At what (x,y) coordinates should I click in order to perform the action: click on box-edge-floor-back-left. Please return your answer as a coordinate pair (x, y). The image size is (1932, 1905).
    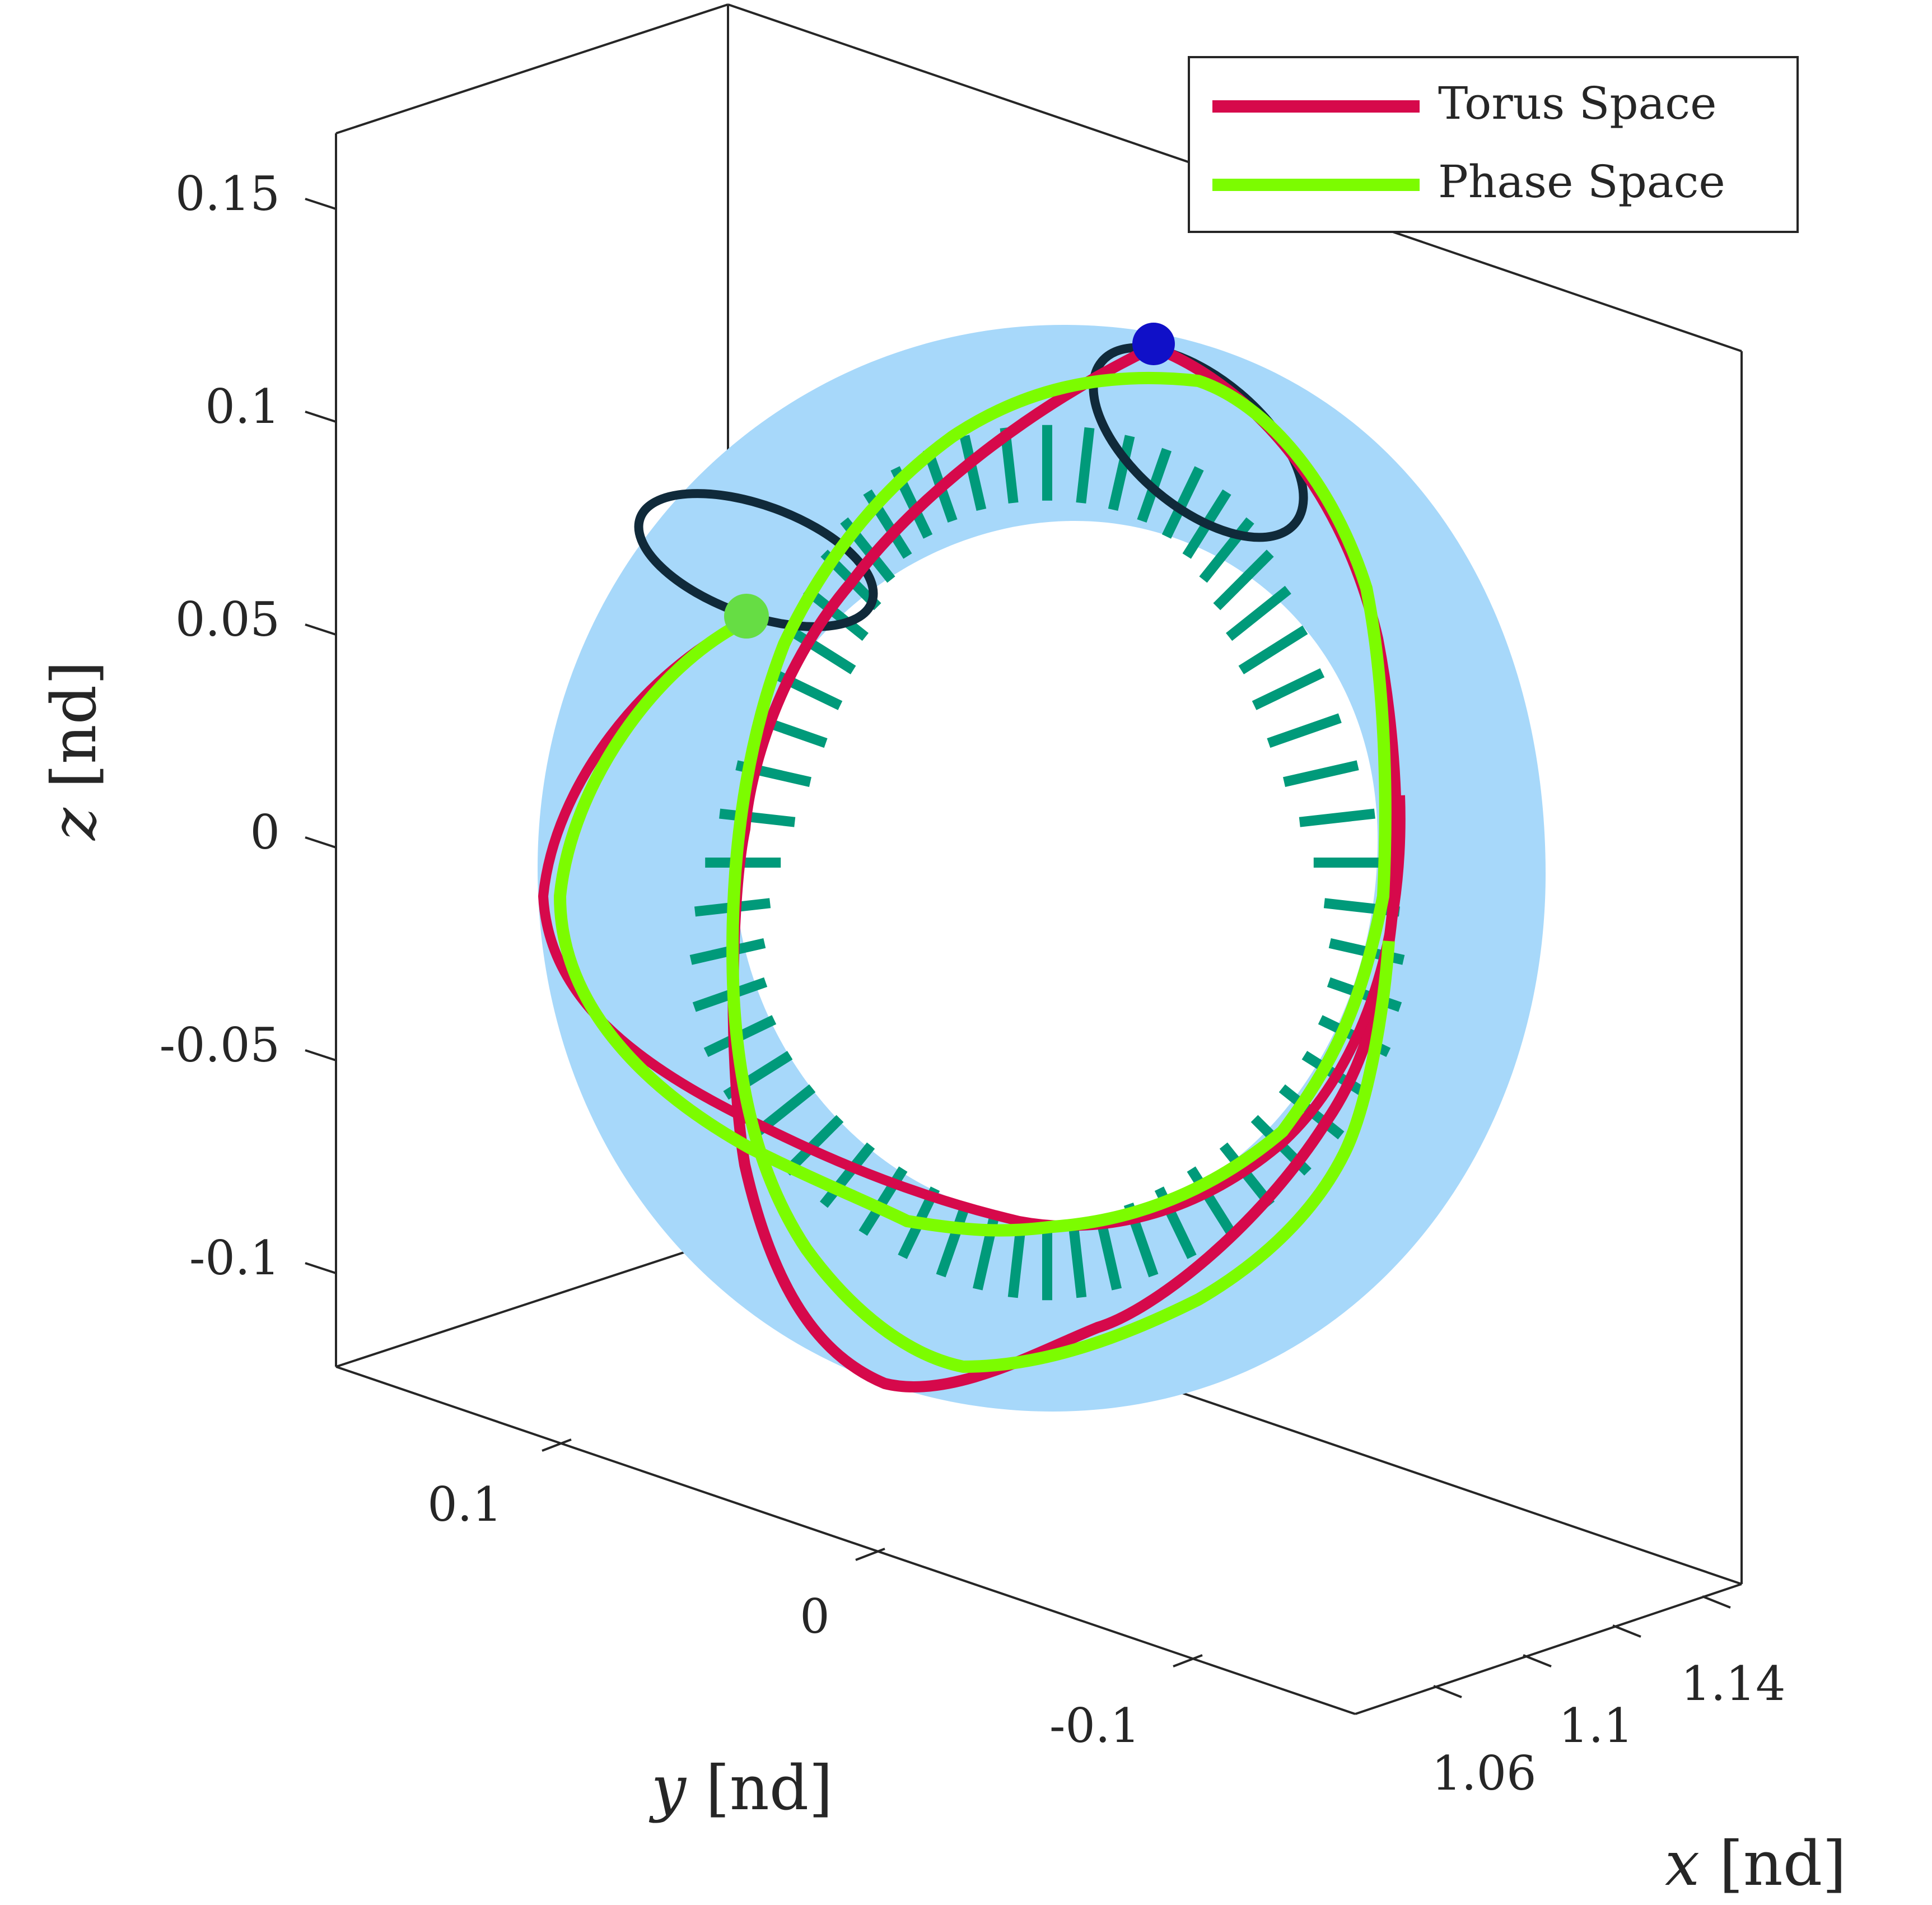
    Looking at the image, I should click on (532, 1302).